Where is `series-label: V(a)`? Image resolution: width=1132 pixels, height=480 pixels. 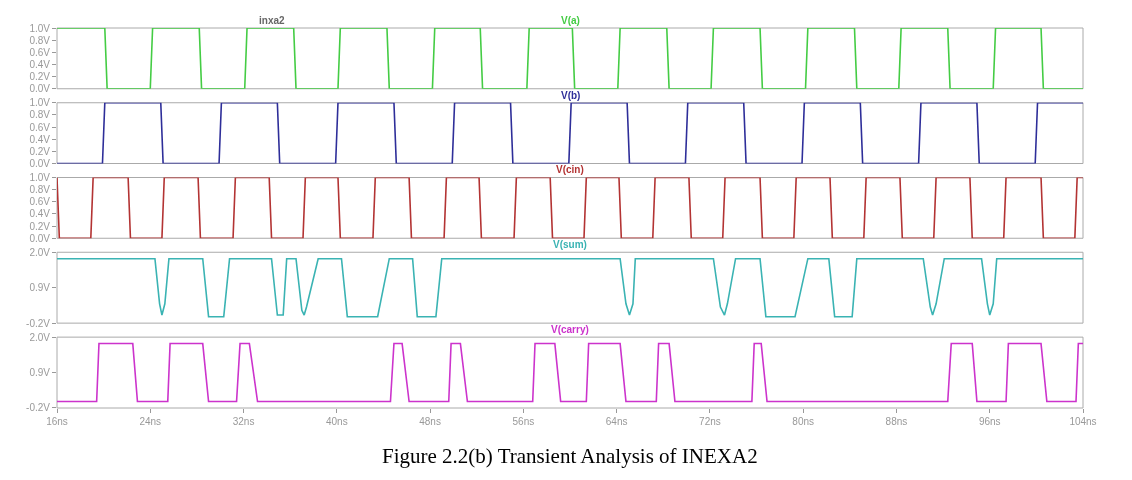 series-label: V(a) is located at coordinates (570, 20).